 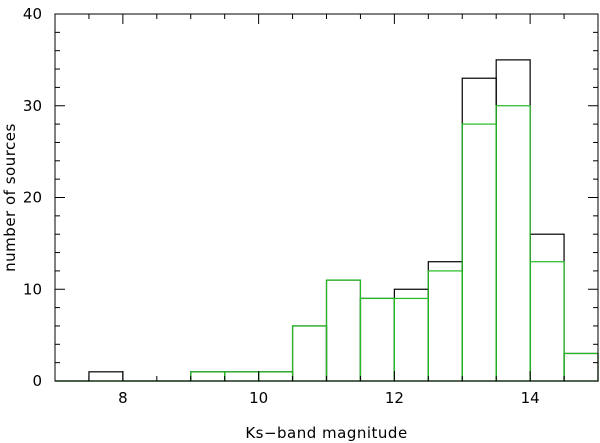 I want to click on bar-series0-bin7, so click(x=309, y=353).